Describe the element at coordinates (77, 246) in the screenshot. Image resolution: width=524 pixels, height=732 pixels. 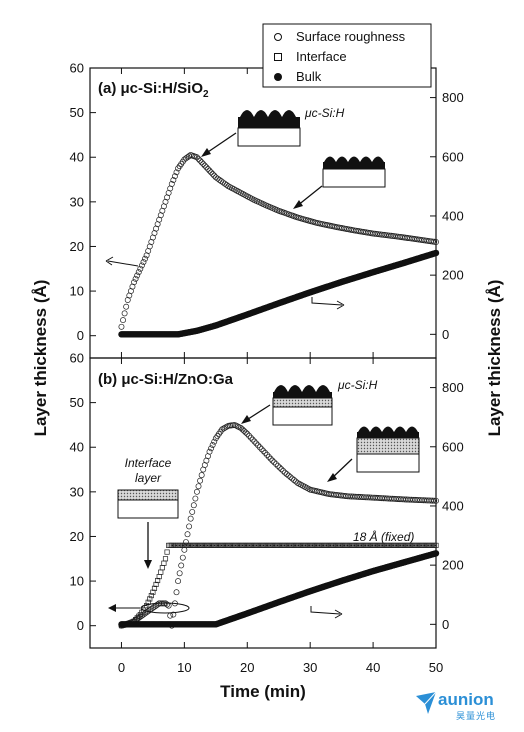
I see `left-tick-label-a: 20` at that location.